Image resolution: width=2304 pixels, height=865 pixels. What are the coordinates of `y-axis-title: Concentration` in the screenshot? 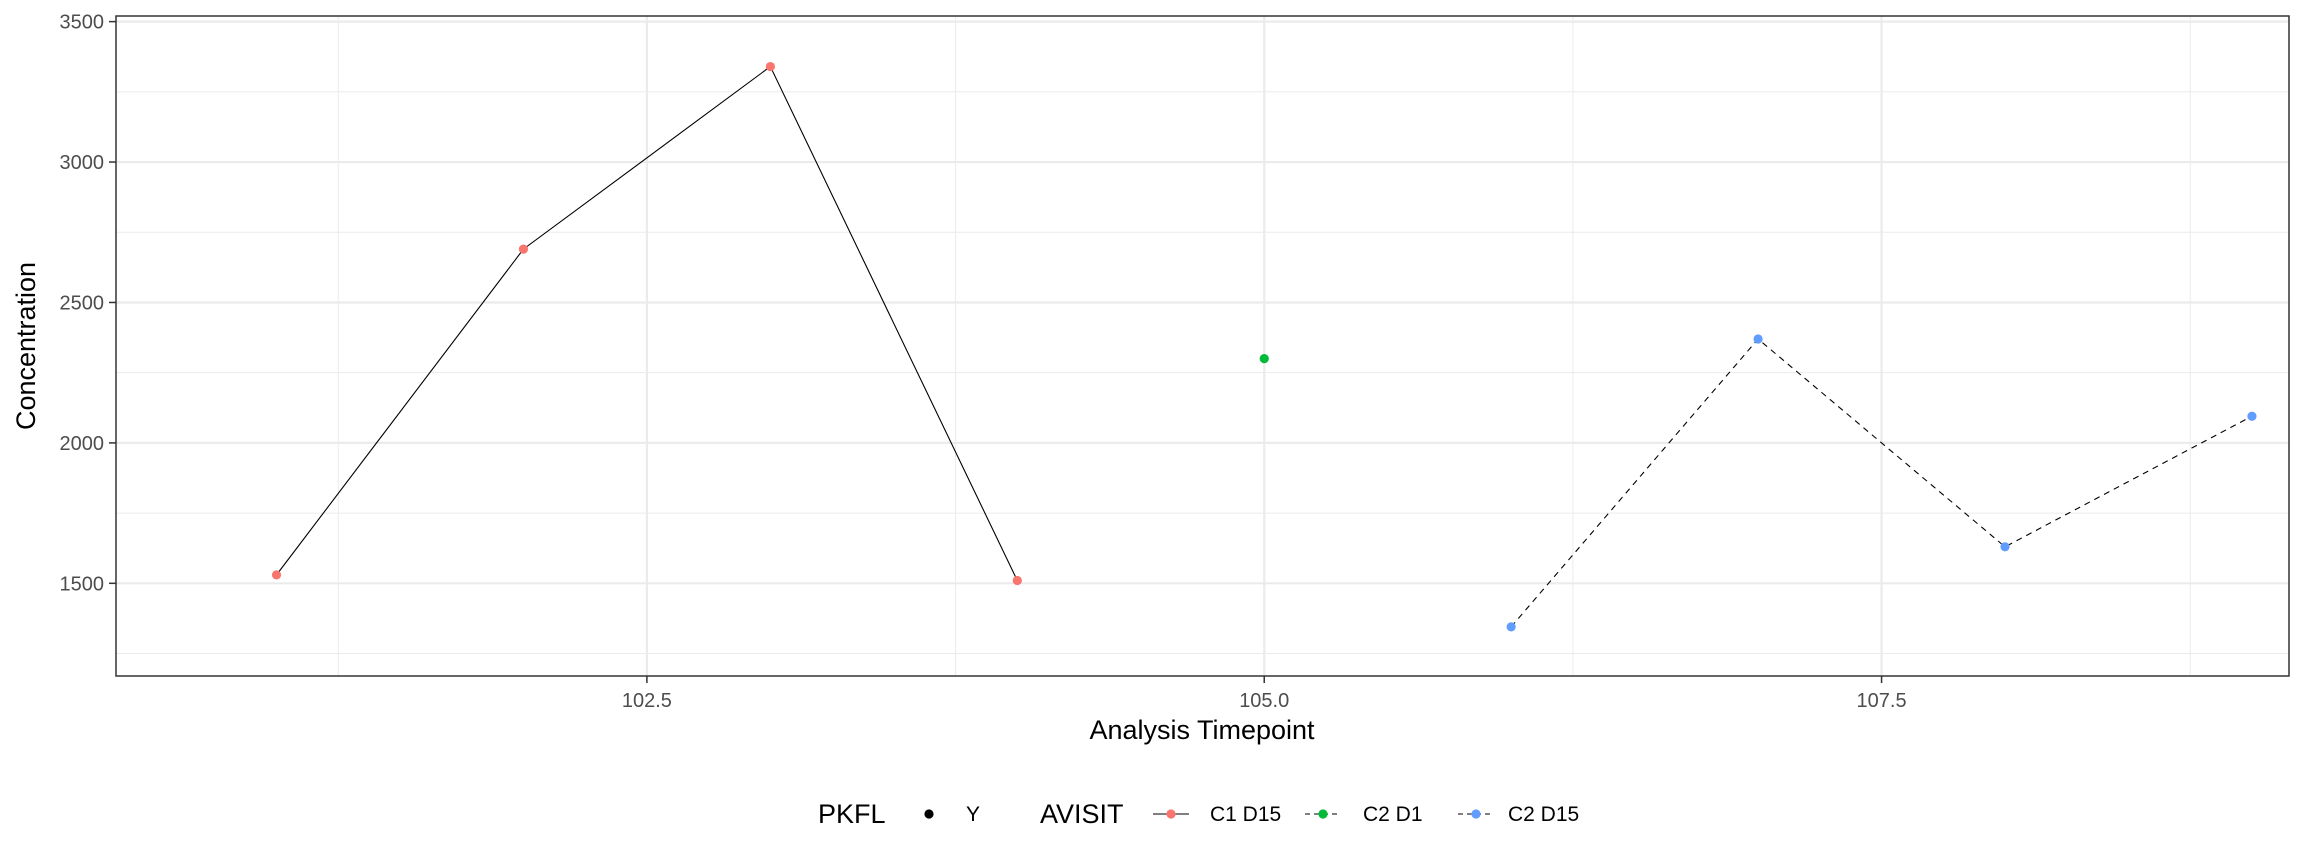 It's located at (26, 346).